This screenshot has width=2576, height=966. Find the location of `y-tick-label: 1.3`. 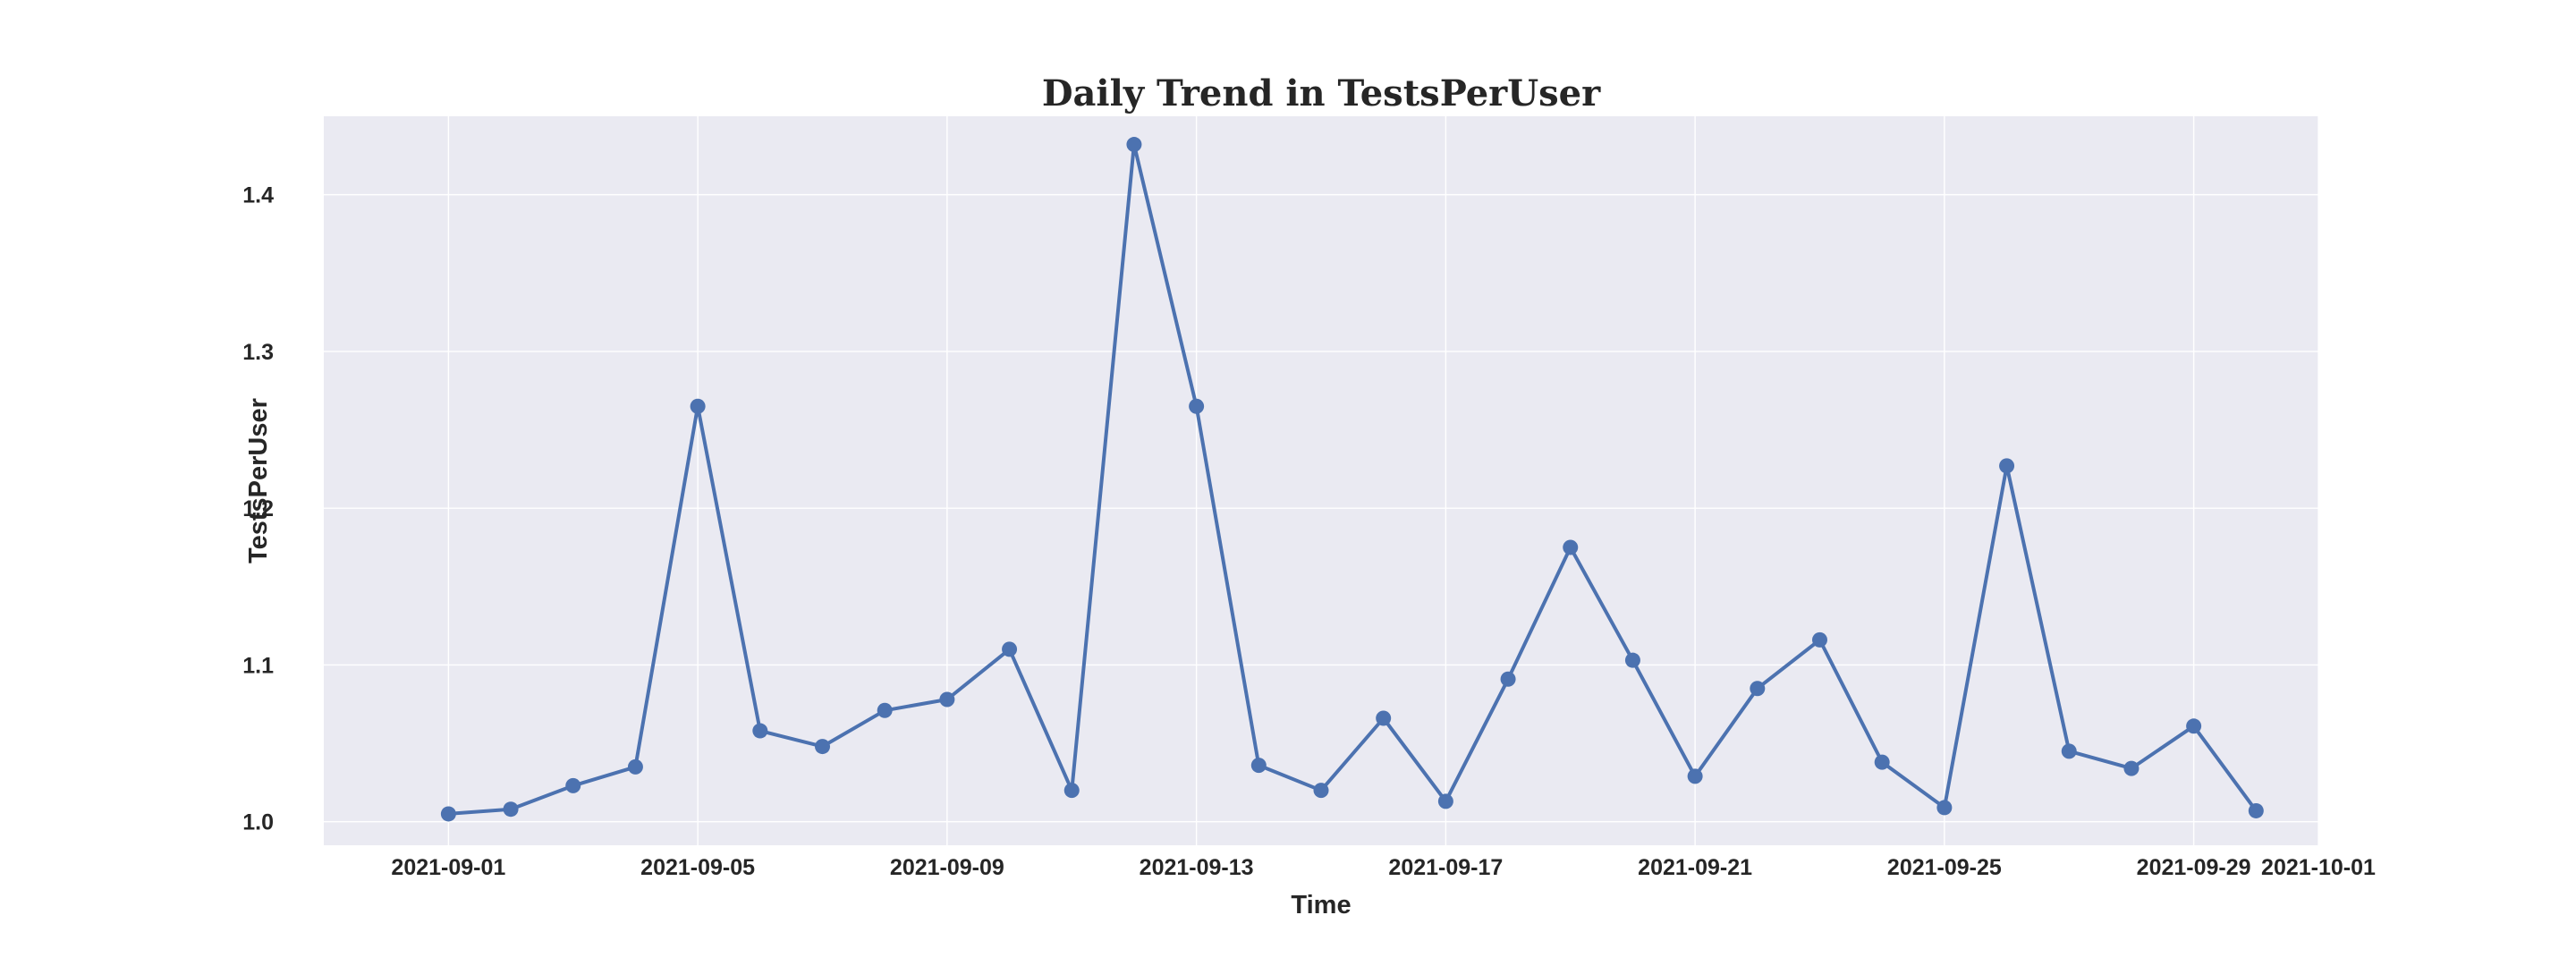

y-tick-label: 1.3 is located at coordinates (258, 352).